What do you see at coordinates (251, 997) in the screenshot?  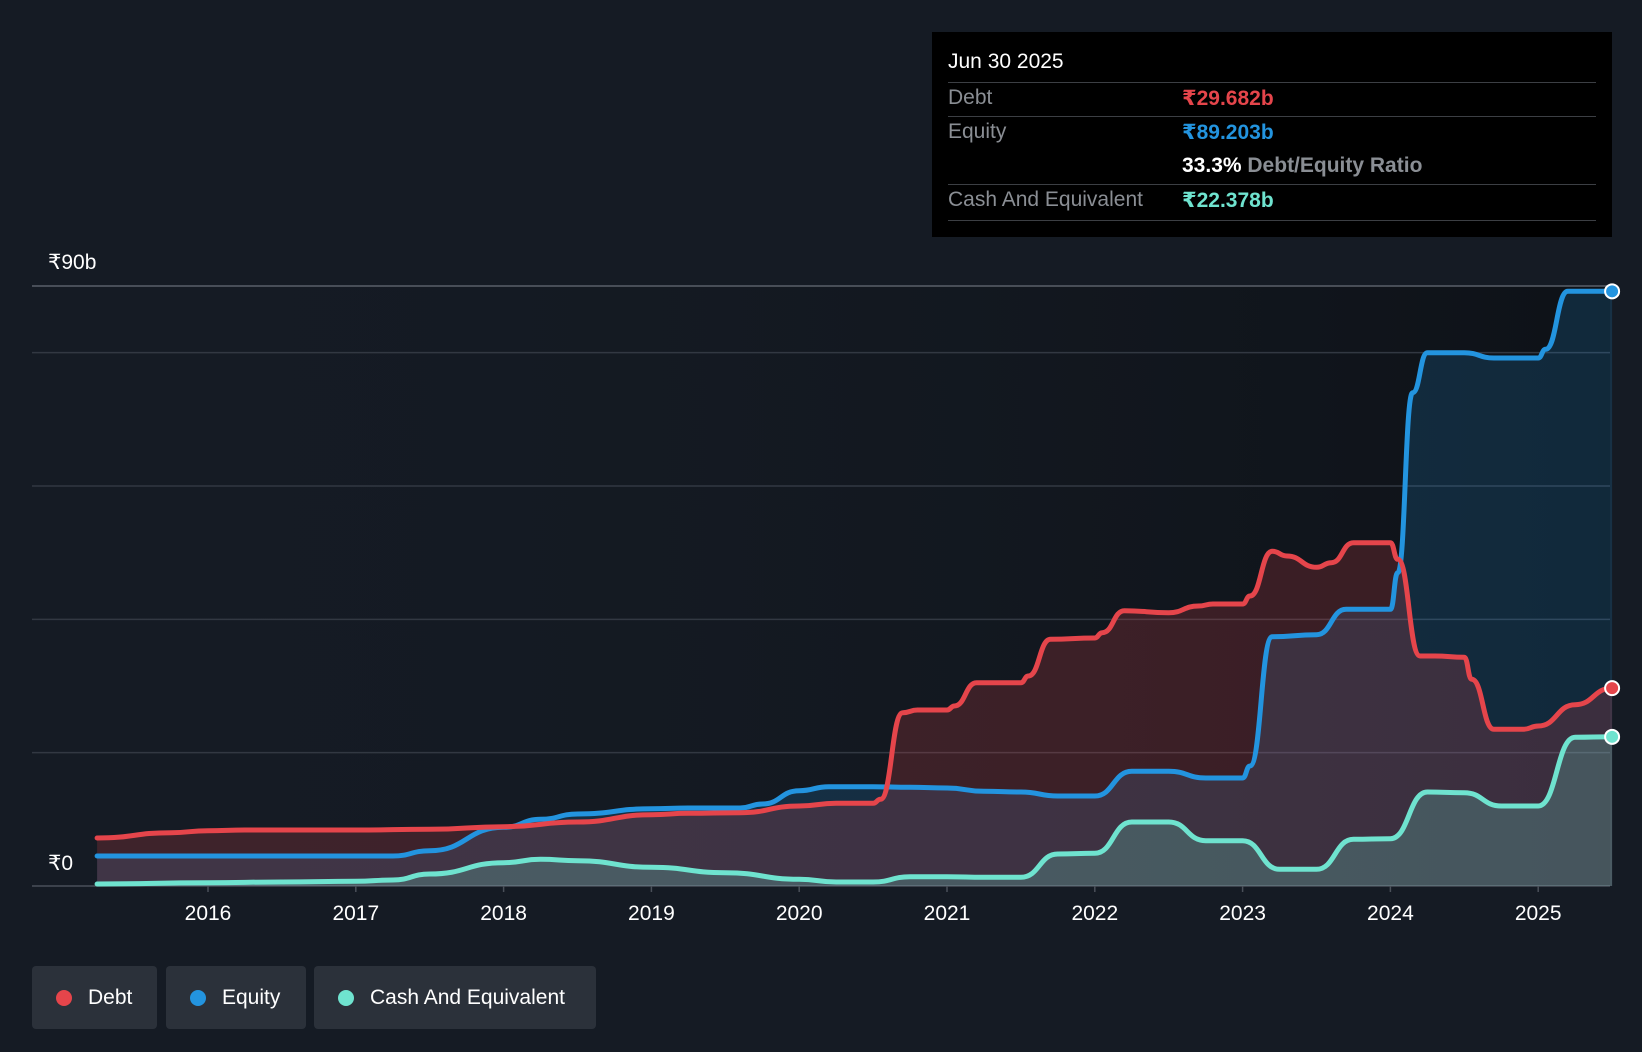 I see `legend-label-equity: Equity` at bounding box center [251, 997].